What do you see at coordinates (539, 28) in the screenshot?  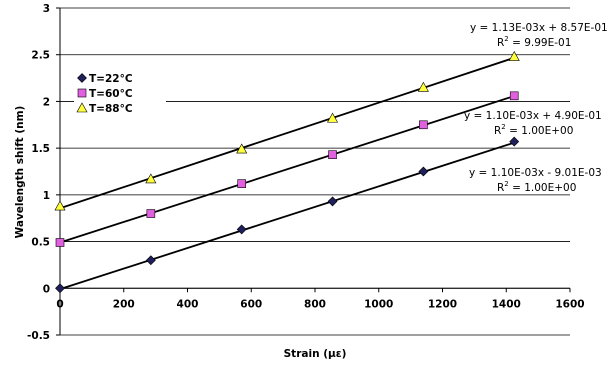 I see `trendline-equation: y = 1.13E-03x + 8.57E-01` at bounding box center [539, 28].